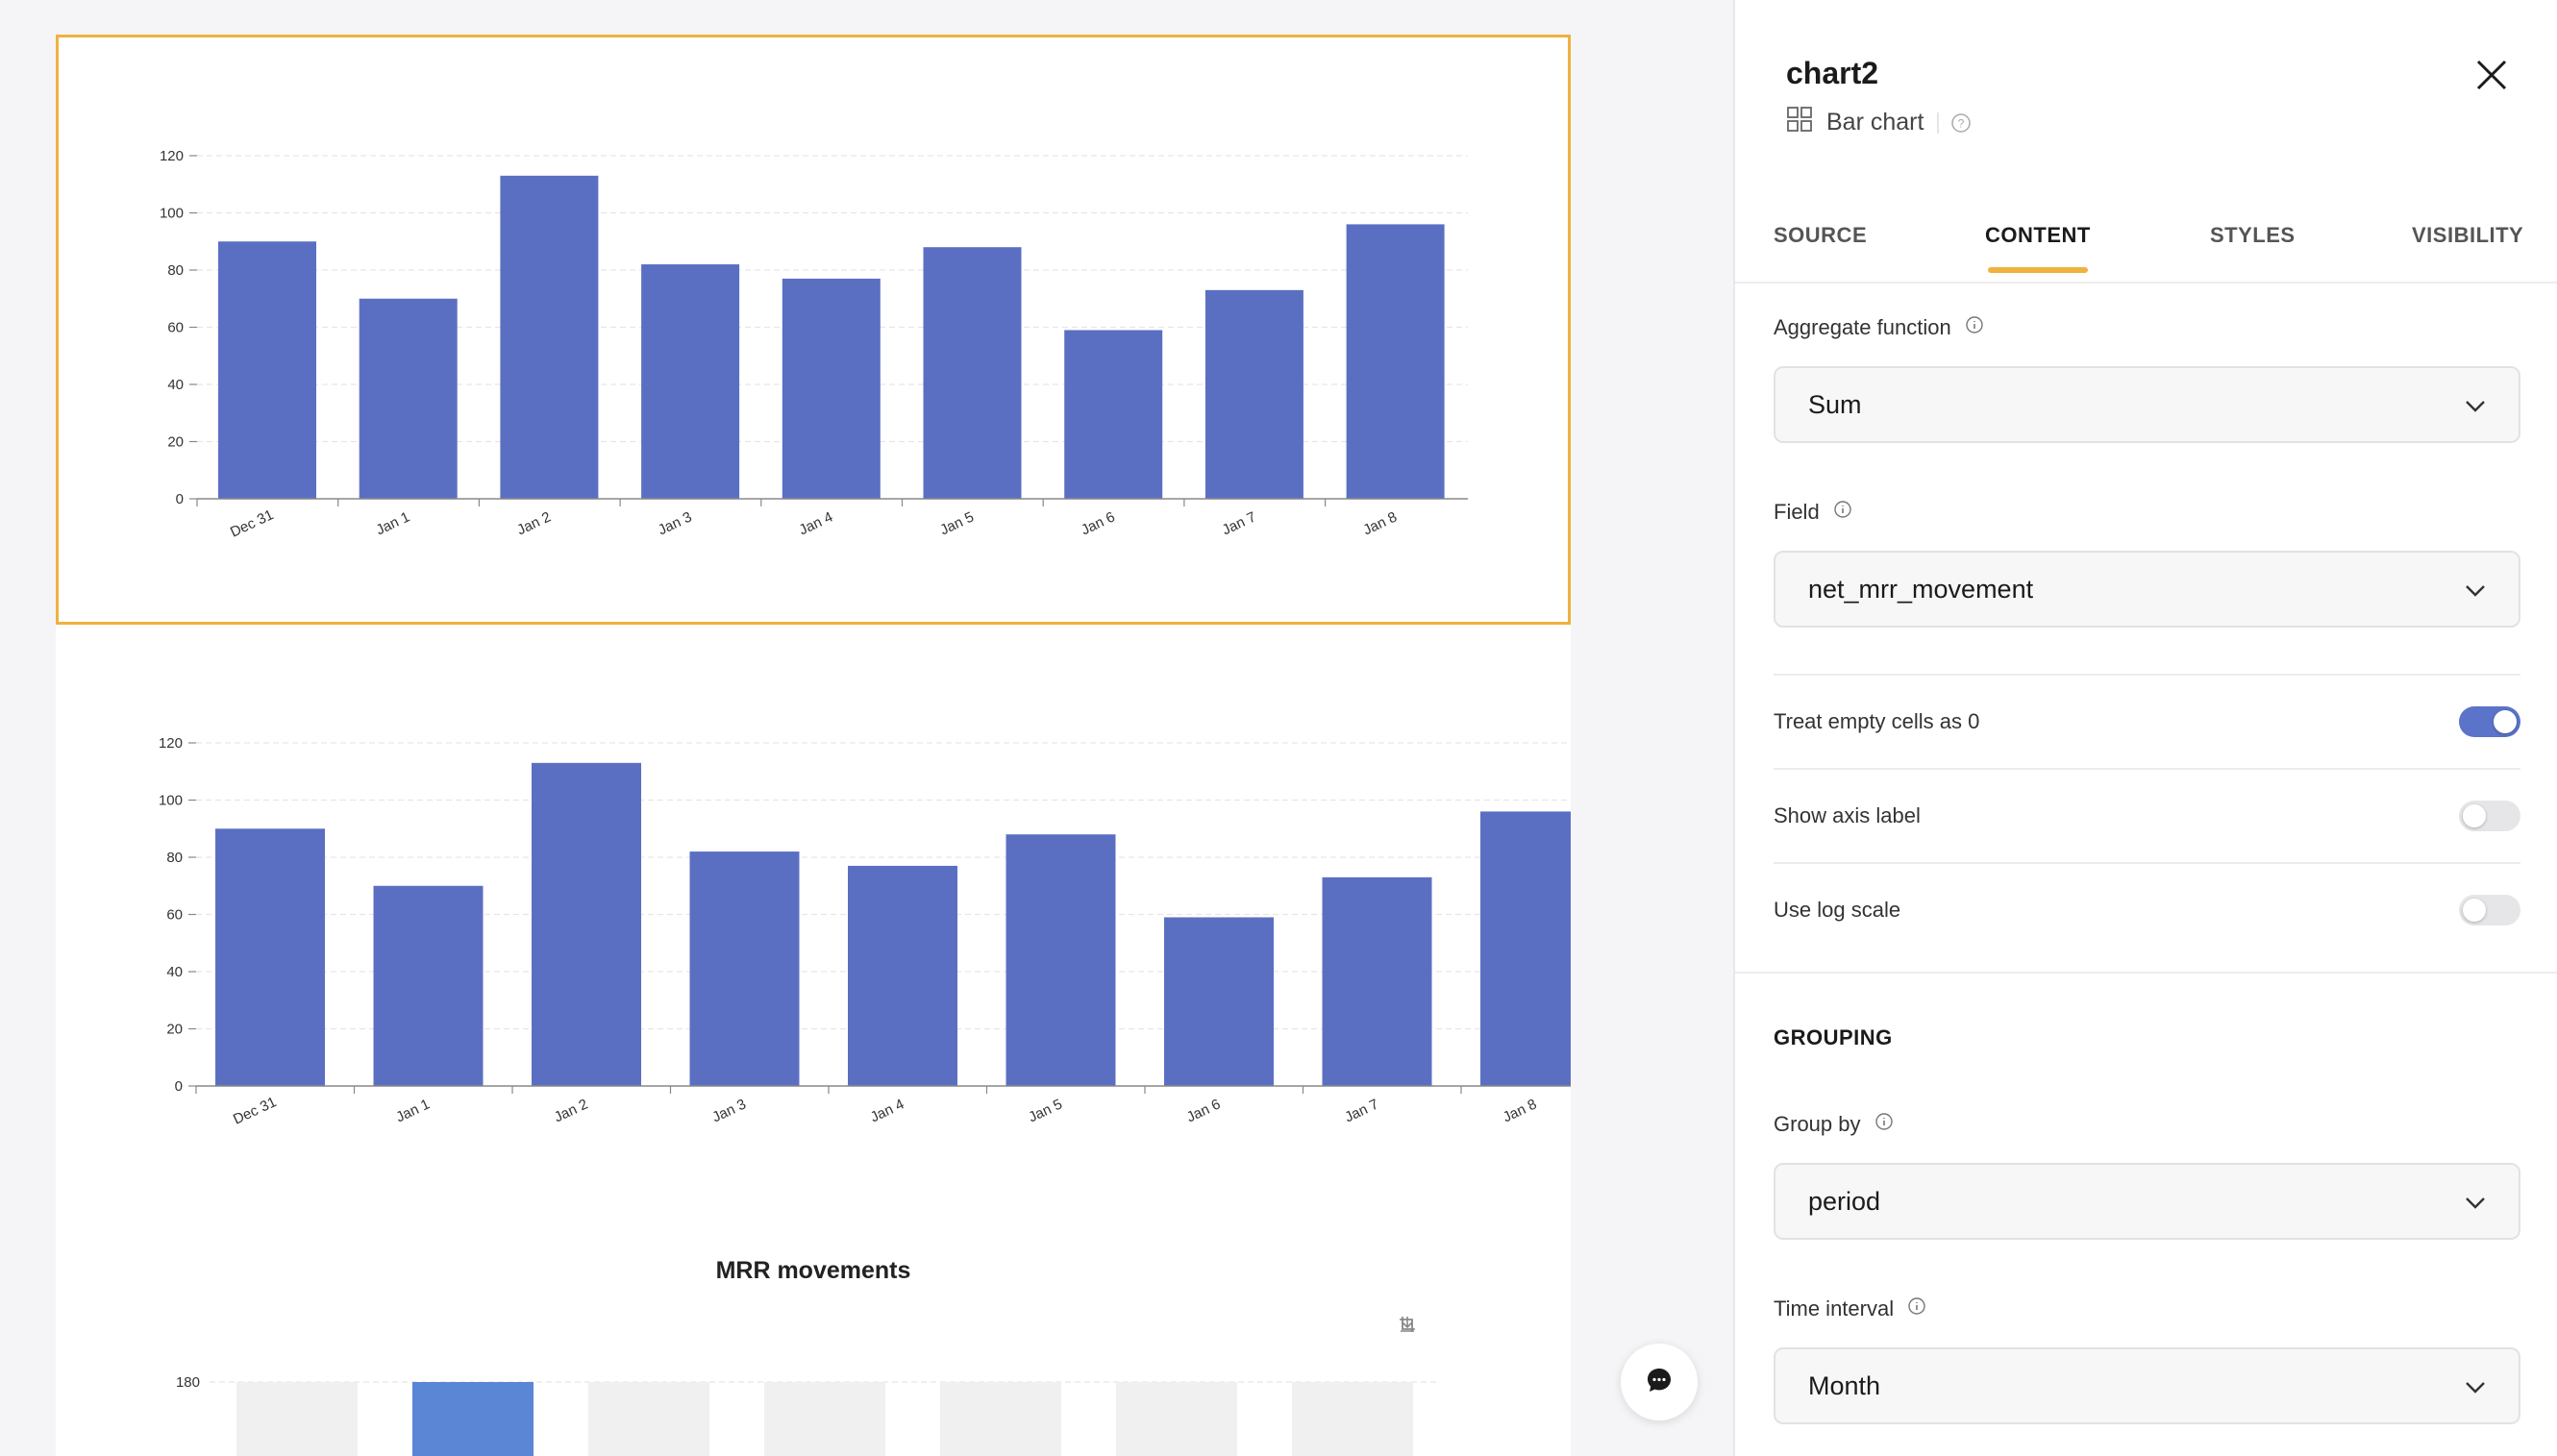 The height and width of the screenshot is (1456, 2557). I want to click on reset-icon, so click(1445, 1326).